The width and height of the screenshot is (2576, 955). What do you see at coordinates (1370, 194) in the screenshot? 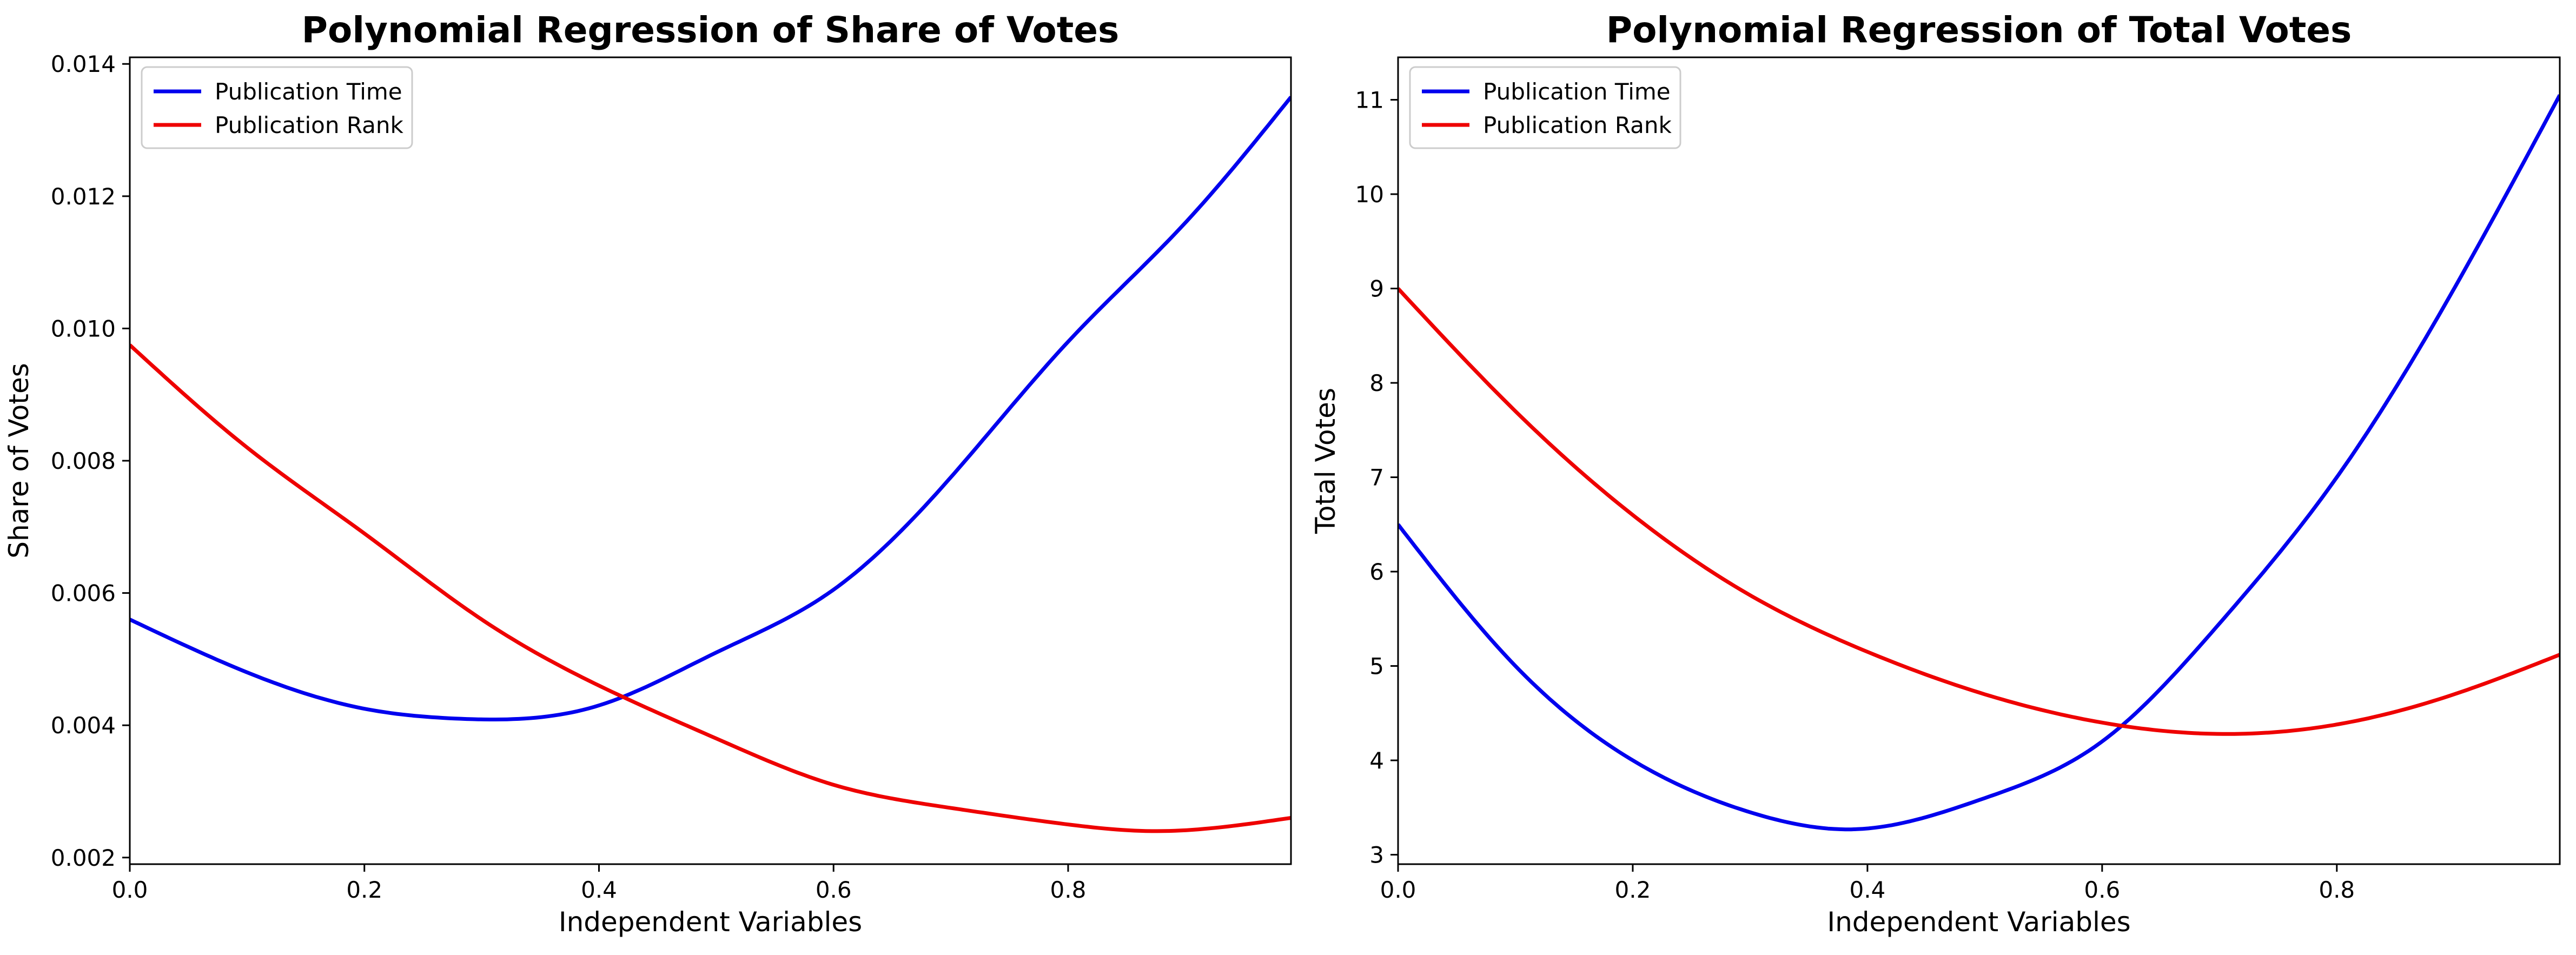
I see `y-tick-label: 10` at bounding box center [1370, 194].